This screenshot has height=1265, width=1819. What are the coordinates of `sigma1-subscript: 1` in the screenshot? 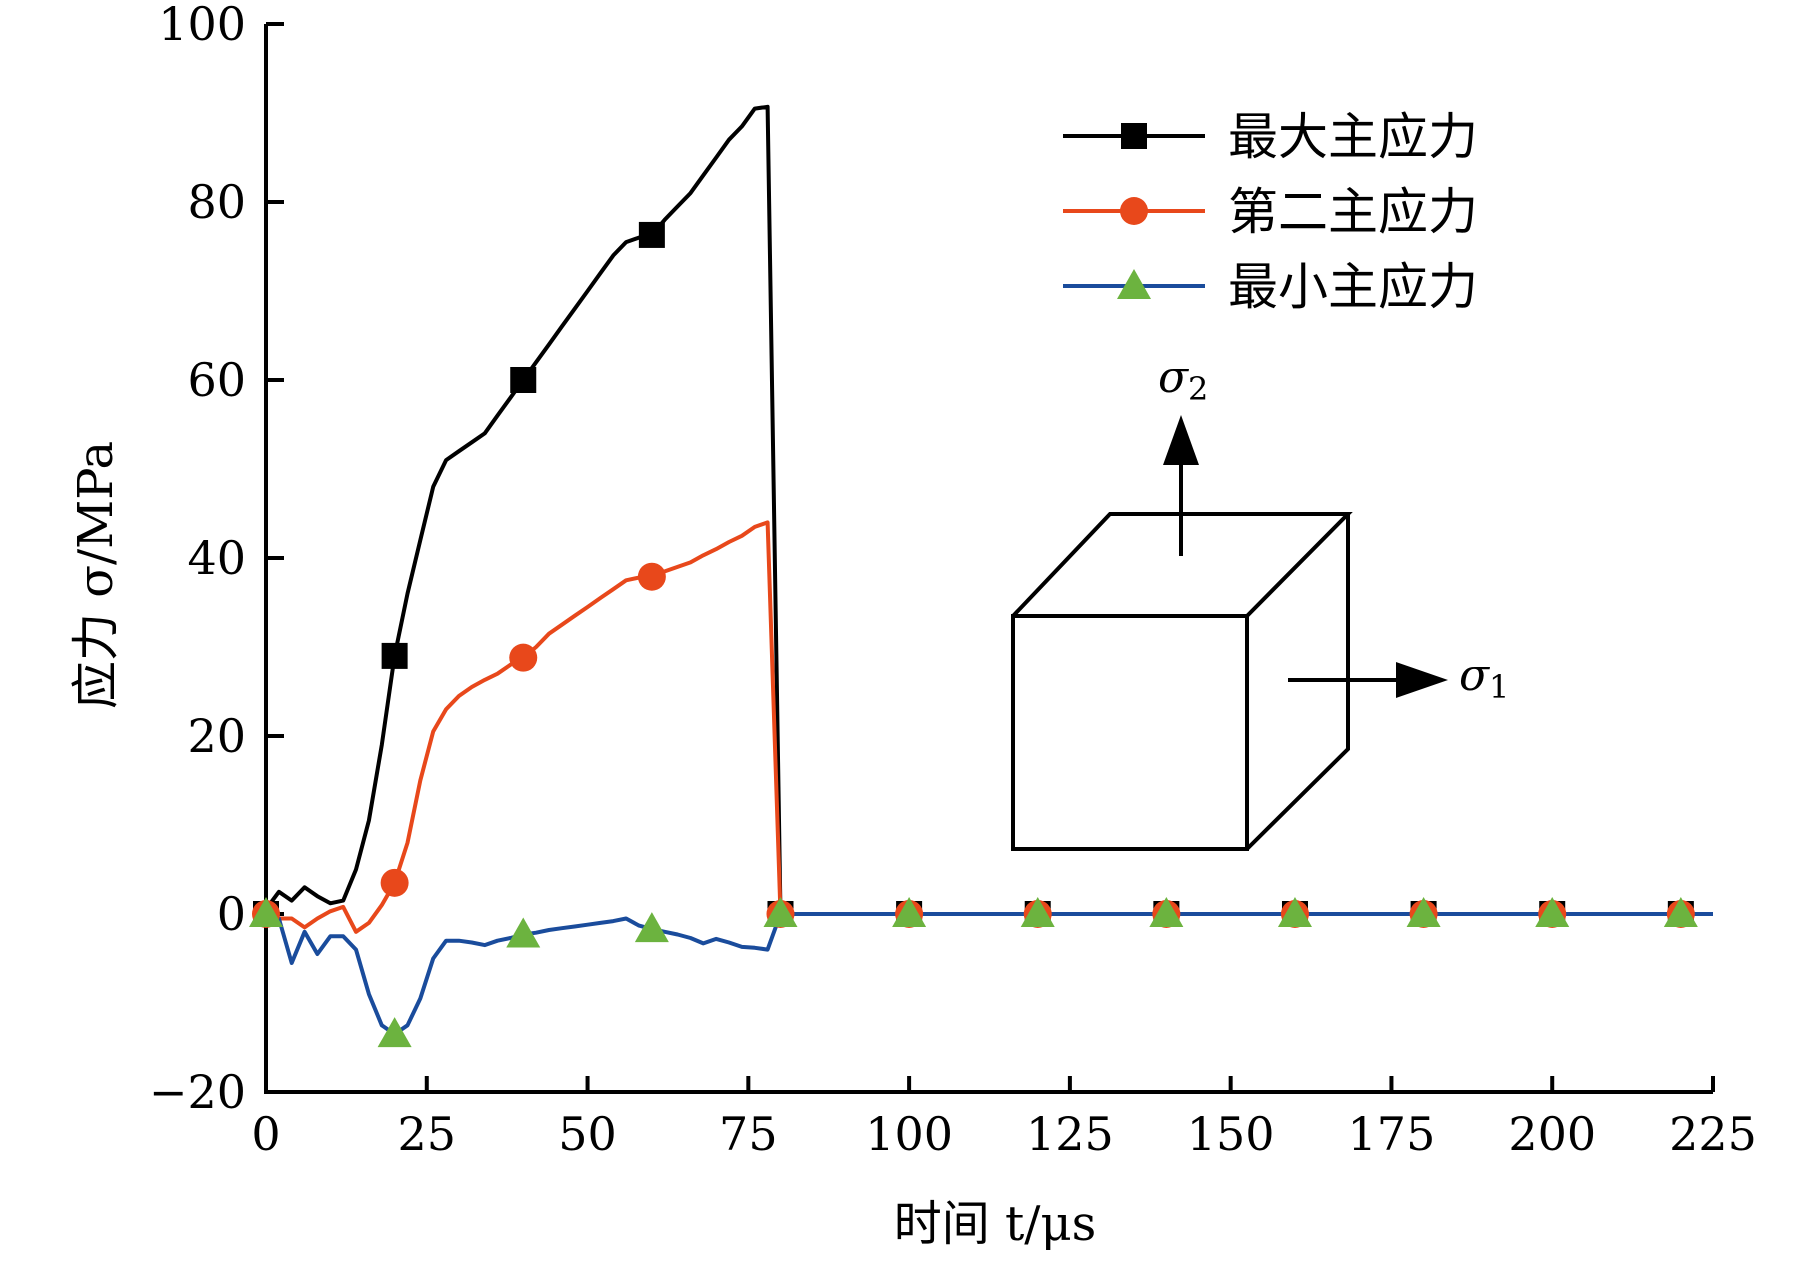 It's located at (1499, 687).